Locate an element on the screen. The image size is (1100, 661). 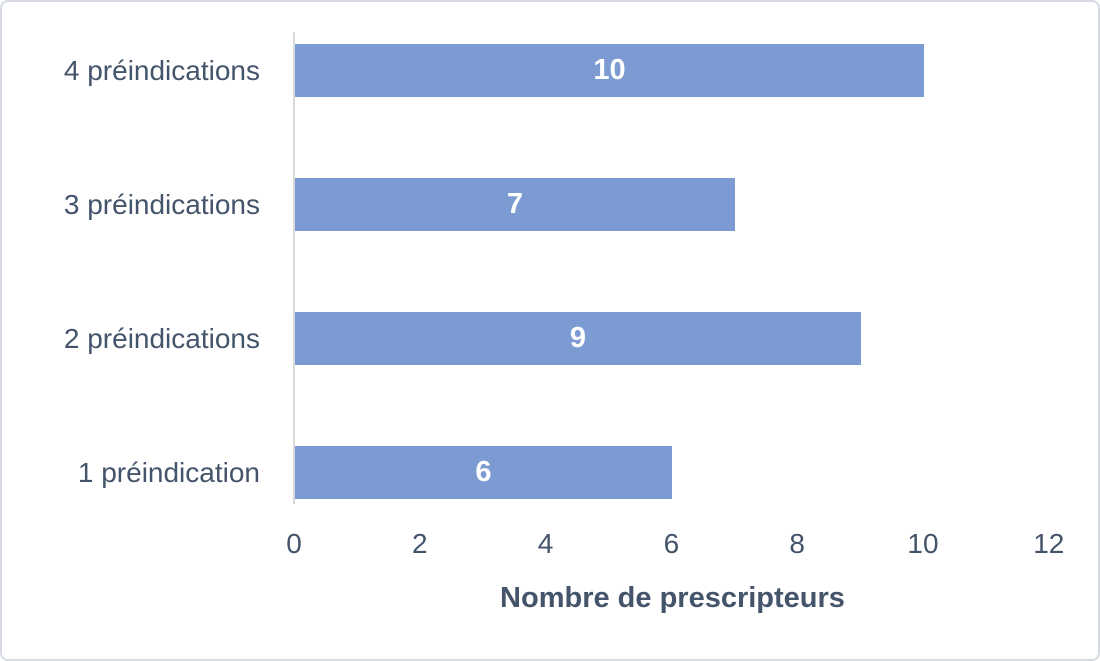
bar-row: 2 préindications 9 is located at coordinates (550, 338).